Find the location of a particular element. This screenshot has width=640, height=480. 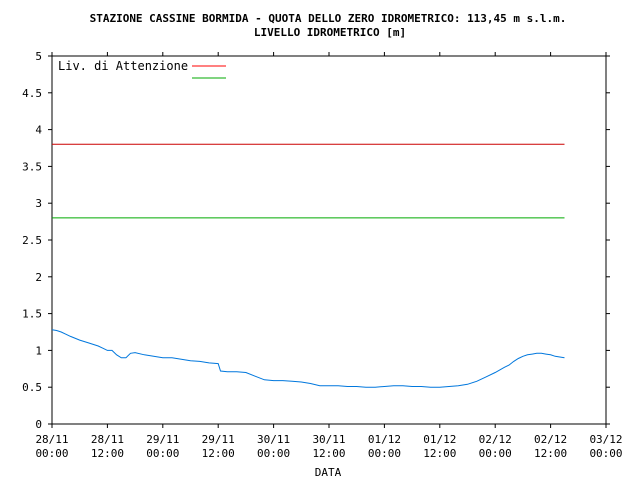

y-tick-label: 2 is located at coordinates (38, 277).